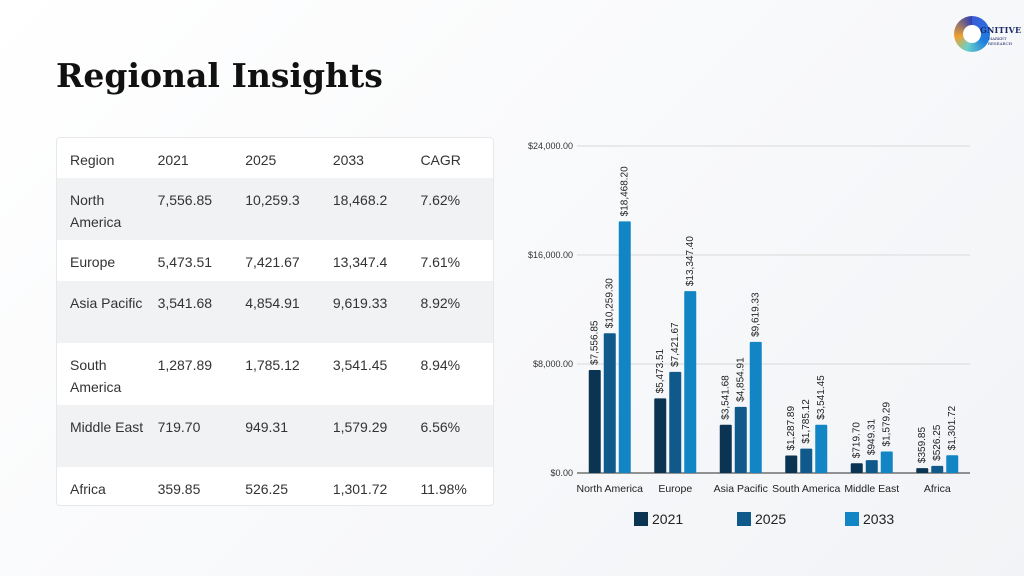 This screenshot has width=1024, height=576. What do you see at coordinates (261, 160) in the screenshot?
I see `header-2025: 2025` at bounding box center [261, 160].